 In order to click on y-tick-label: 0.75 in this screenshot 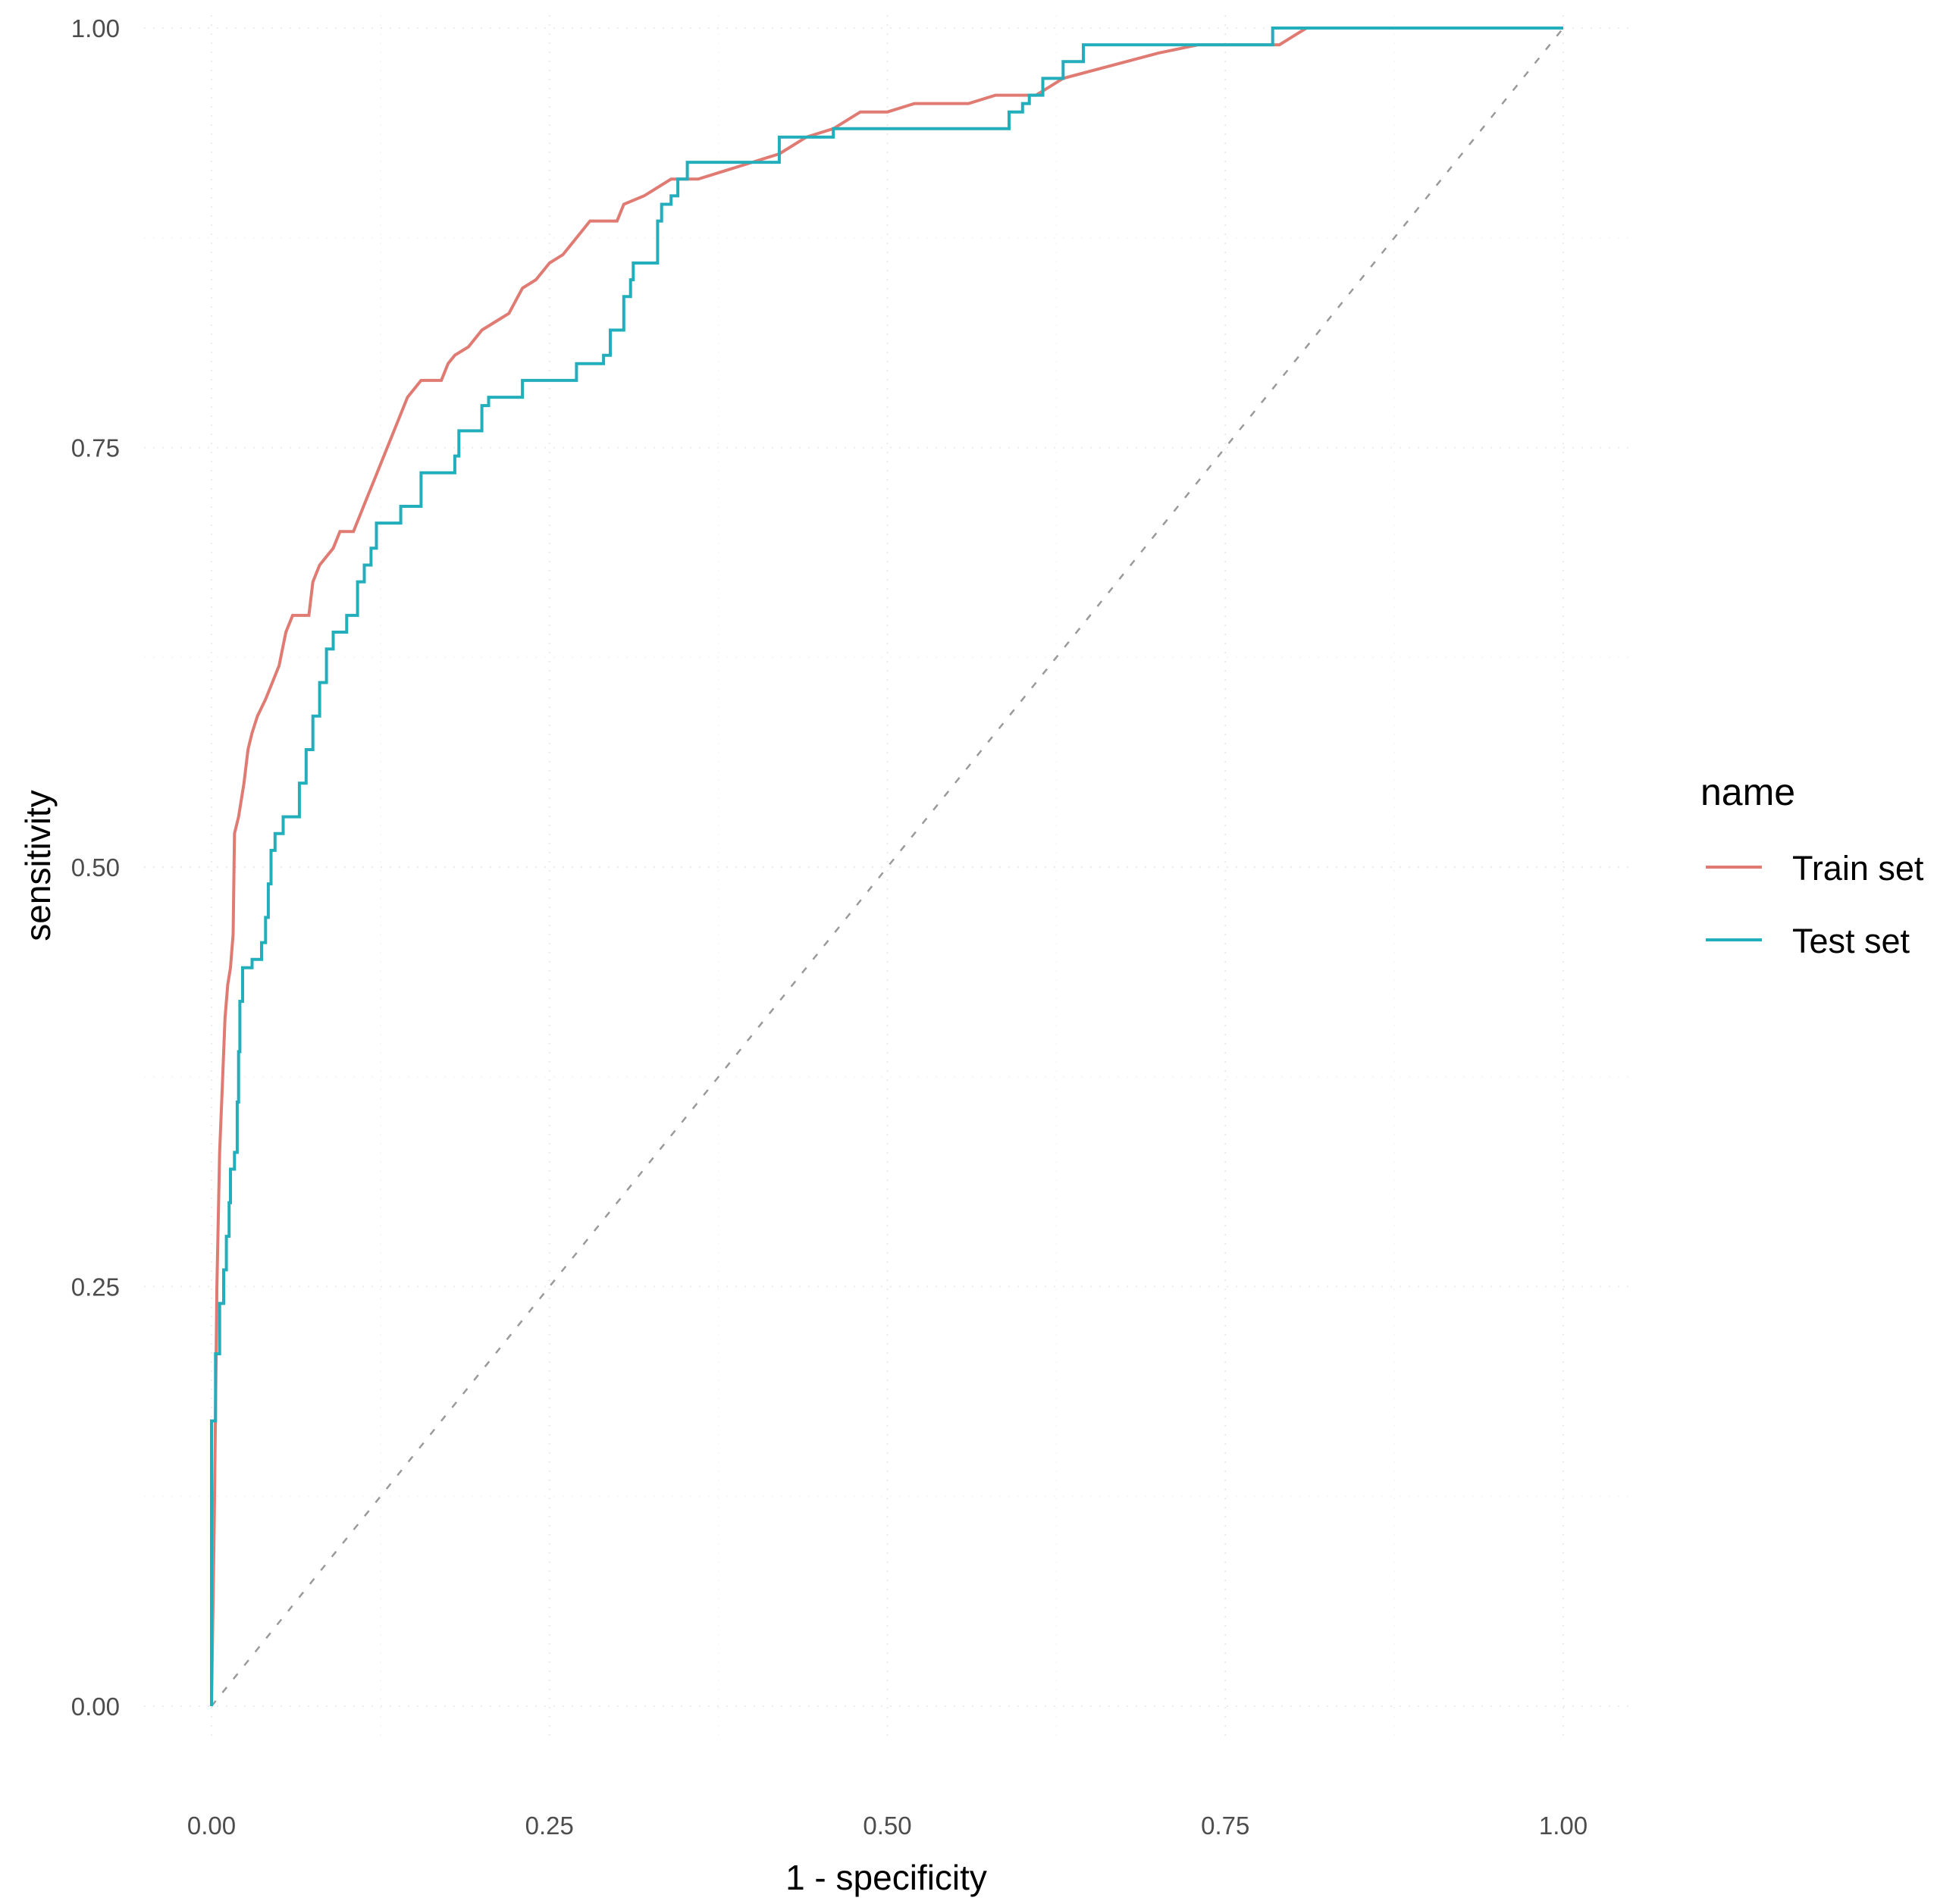, I will do `click(95, 448)`.